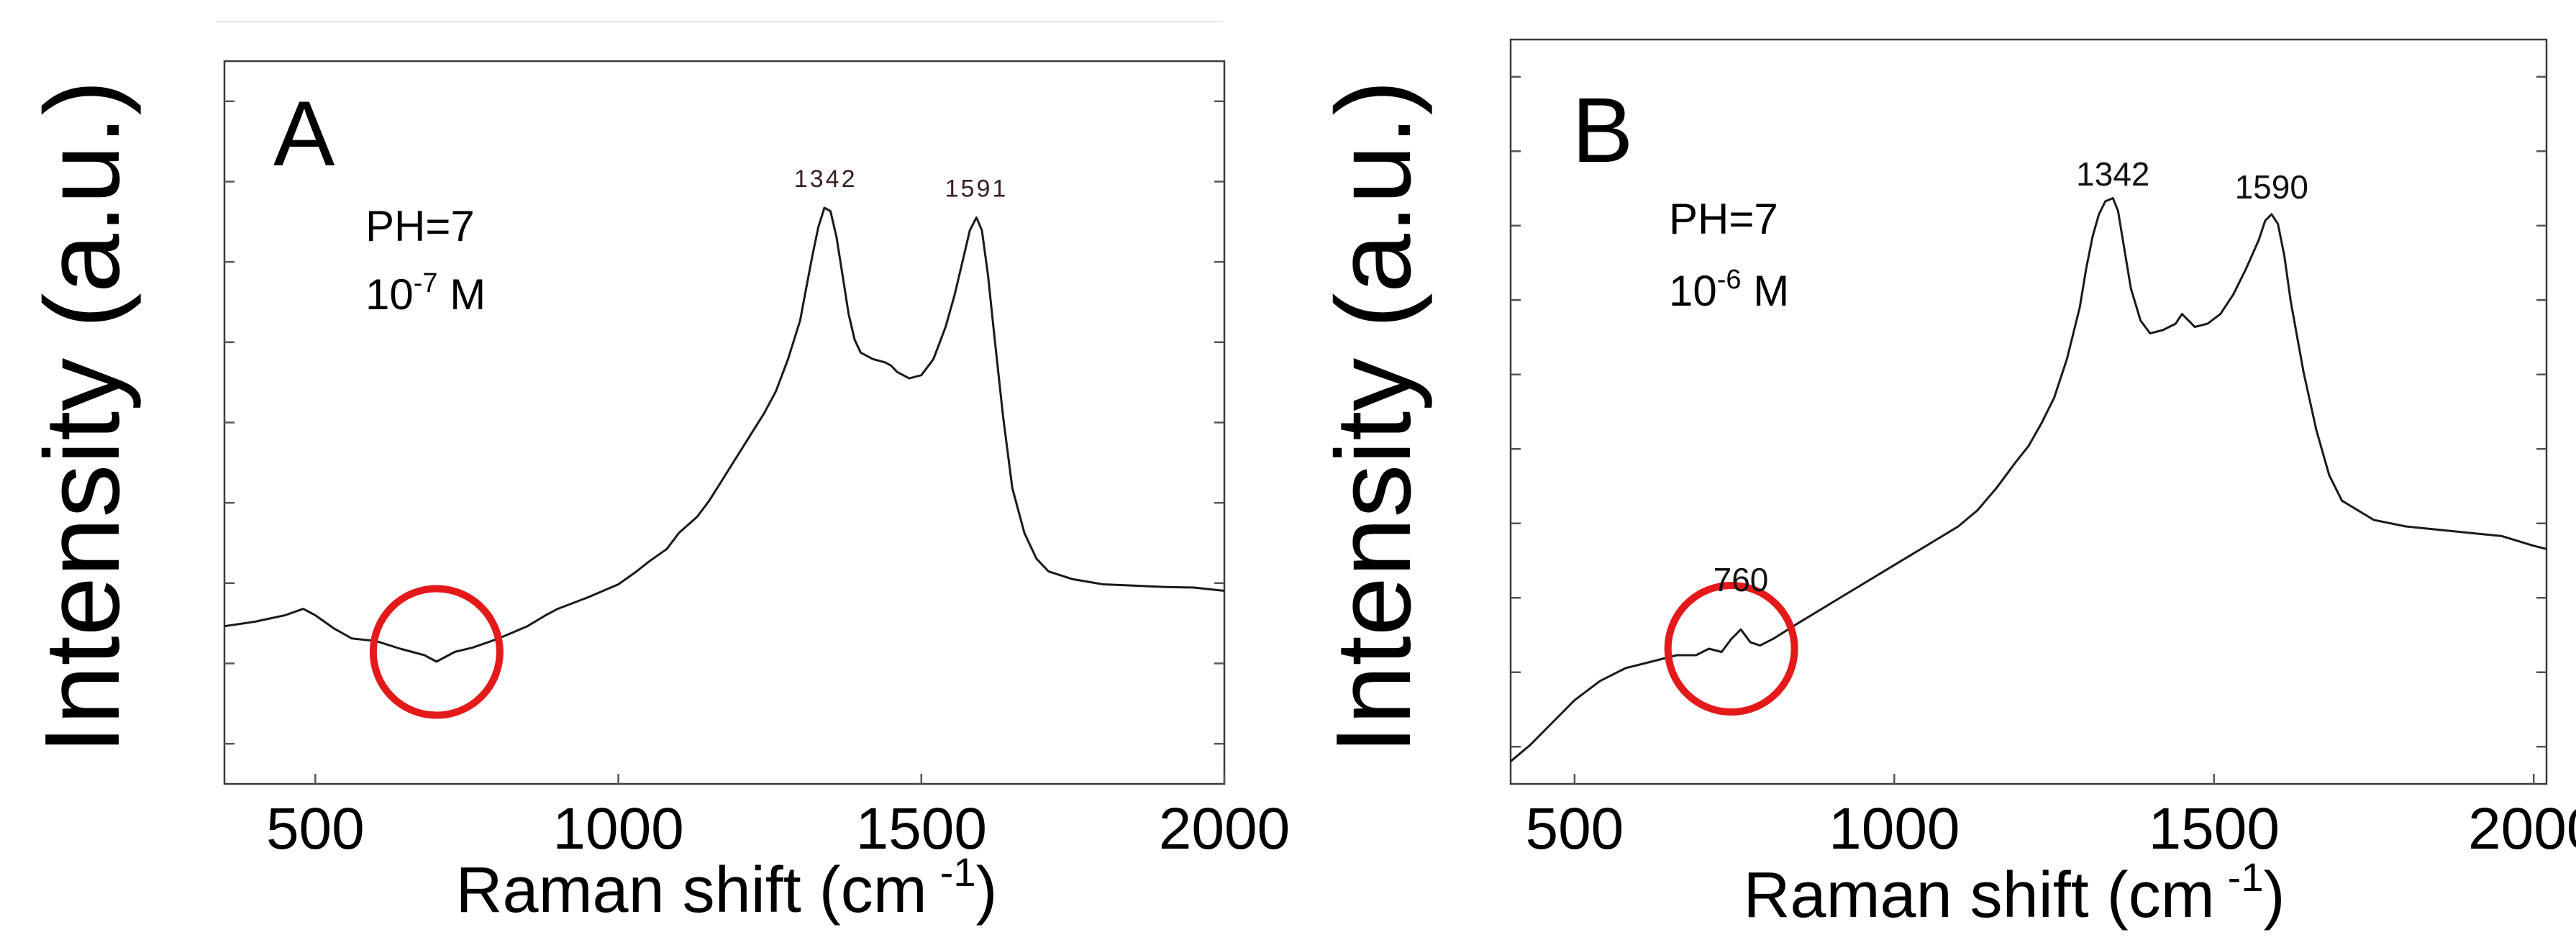 Image resolution: width=2576 pixels, height=945 pixels. What do you see at coordinates (2011, 376) in the screenshot?
I see `panel-b-peak-labels: 1342 1590 760` at bounding box center [2011, 376].